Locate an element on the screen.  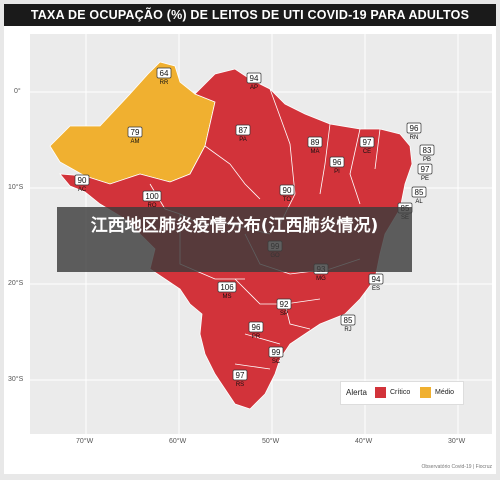
state-label-rn: 96 RN is located at coordinates (414, 131).